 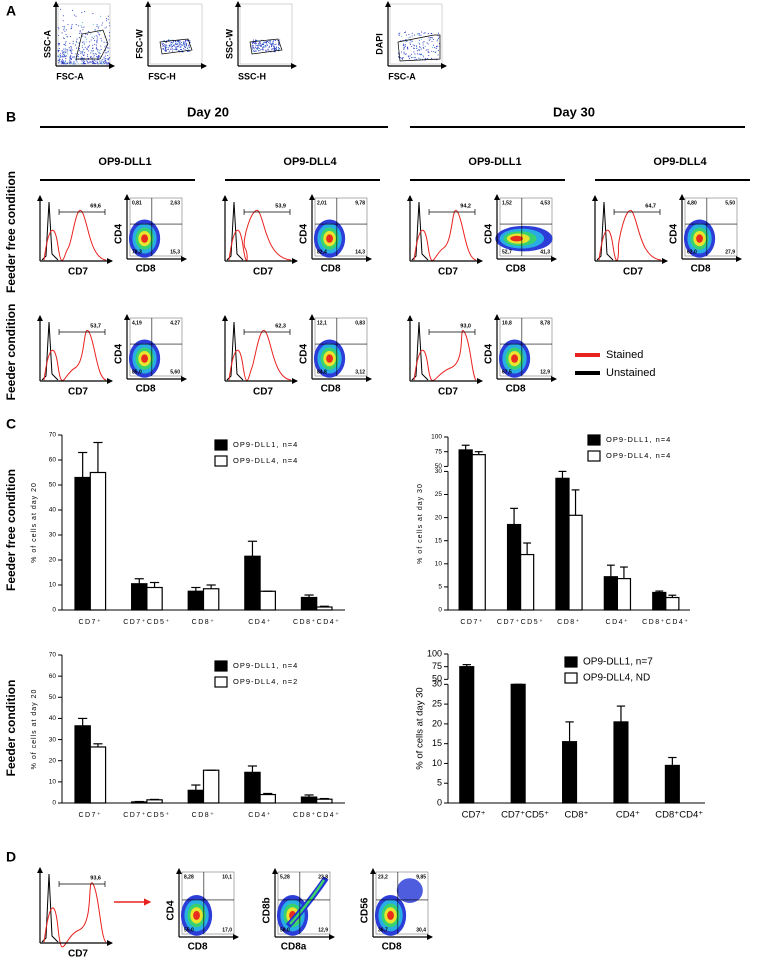 What do you see at coordinates (175, 323) in the screenshot?
I see `quadrant-value: 4.27` at bounding box center [175, 323].